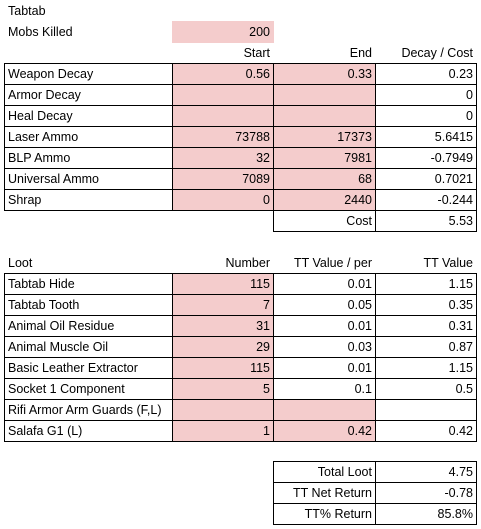 This screenshot has height=529, width=481. I want to click on row-label: Universal Ammo, so click(88, 179).